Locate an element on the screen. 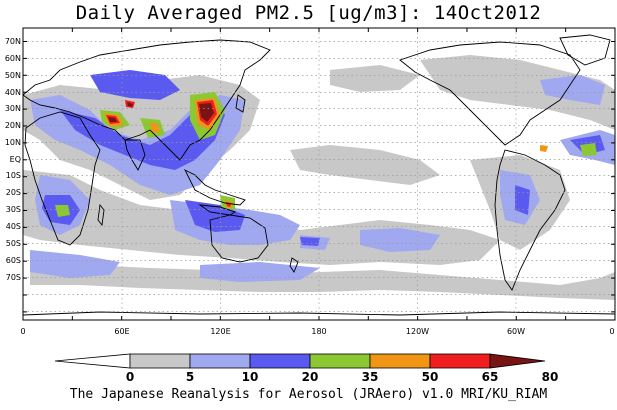  lat-label: 40S is located at coordinates (13, 226).